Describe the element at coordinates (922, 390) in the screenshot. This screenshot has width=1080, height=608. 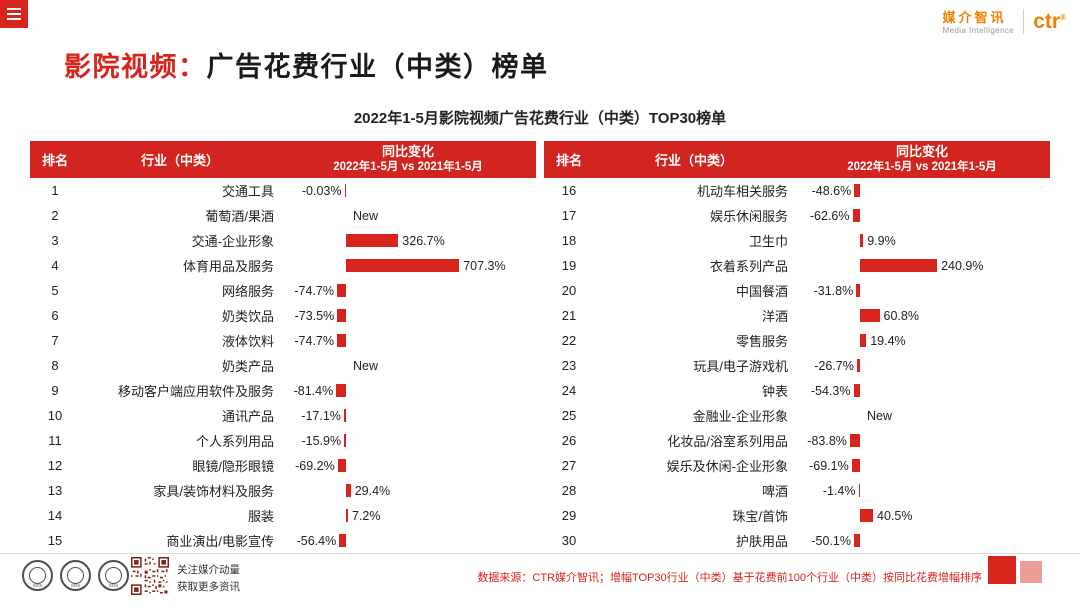
I see `change-cell: -54.3%` at that location.